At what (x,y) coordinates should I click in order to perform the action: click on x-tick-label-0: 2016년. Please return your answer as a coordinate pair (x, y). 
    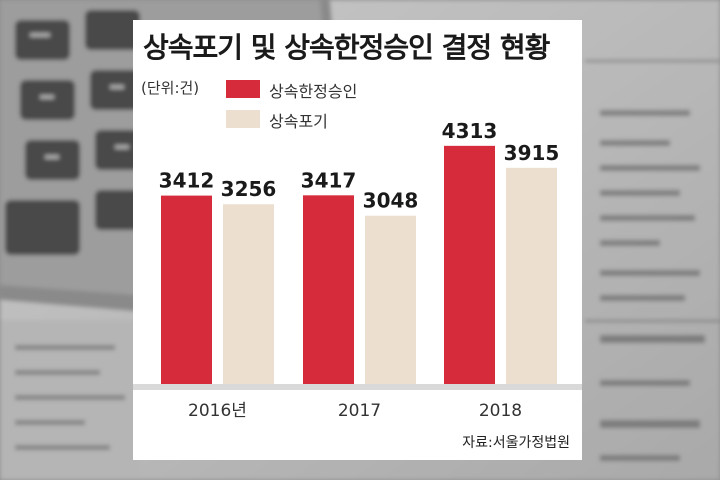
    Looking at the image, I should click on (217, 411).